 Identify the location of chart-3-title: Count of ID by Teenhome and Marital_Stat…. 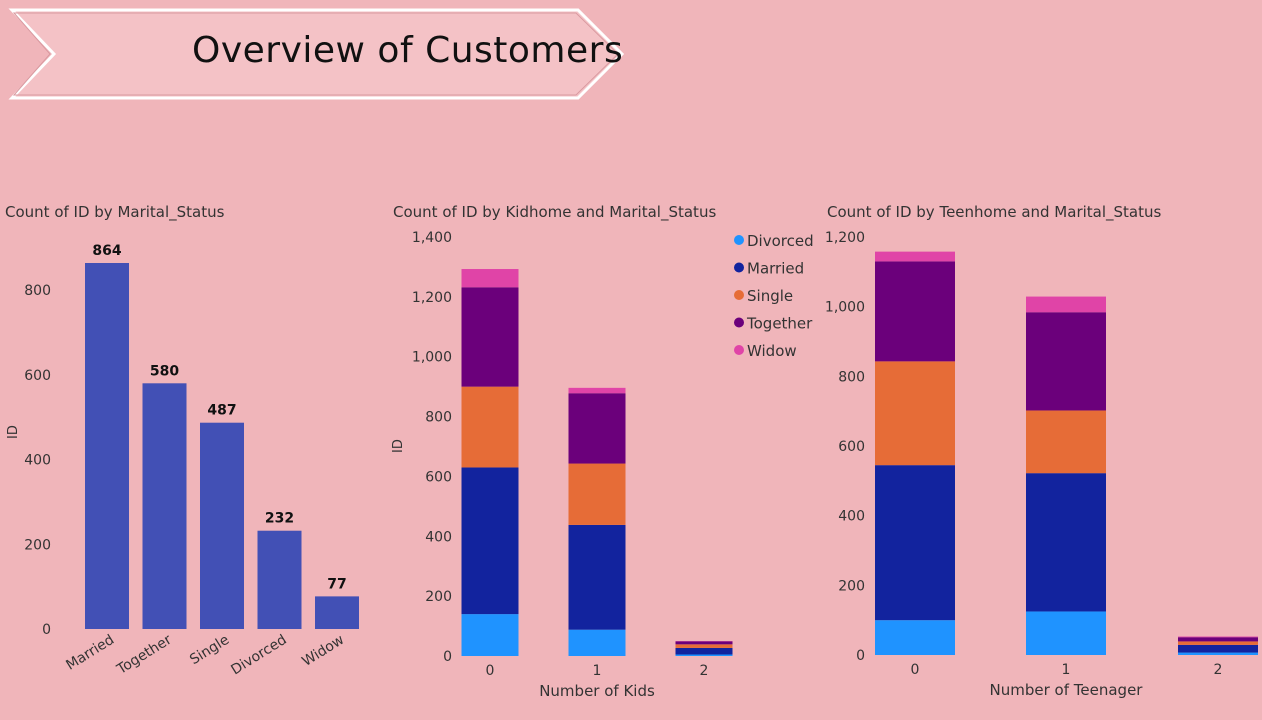
(994, 212).